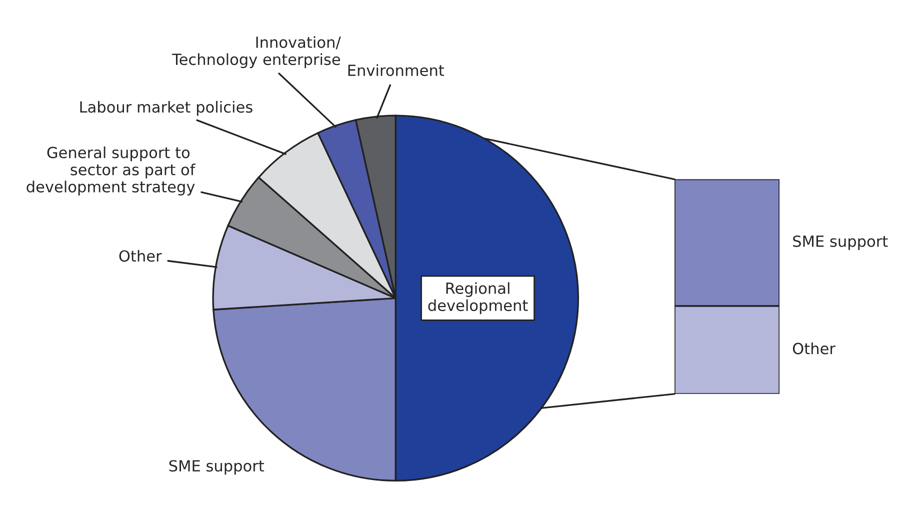 The width and height of the screenshot is (897, 505). What do you see at coordinates (166, 108) in the screenshot?
I see `slice-label: Labour market policies` at bounding box center [166, 108].